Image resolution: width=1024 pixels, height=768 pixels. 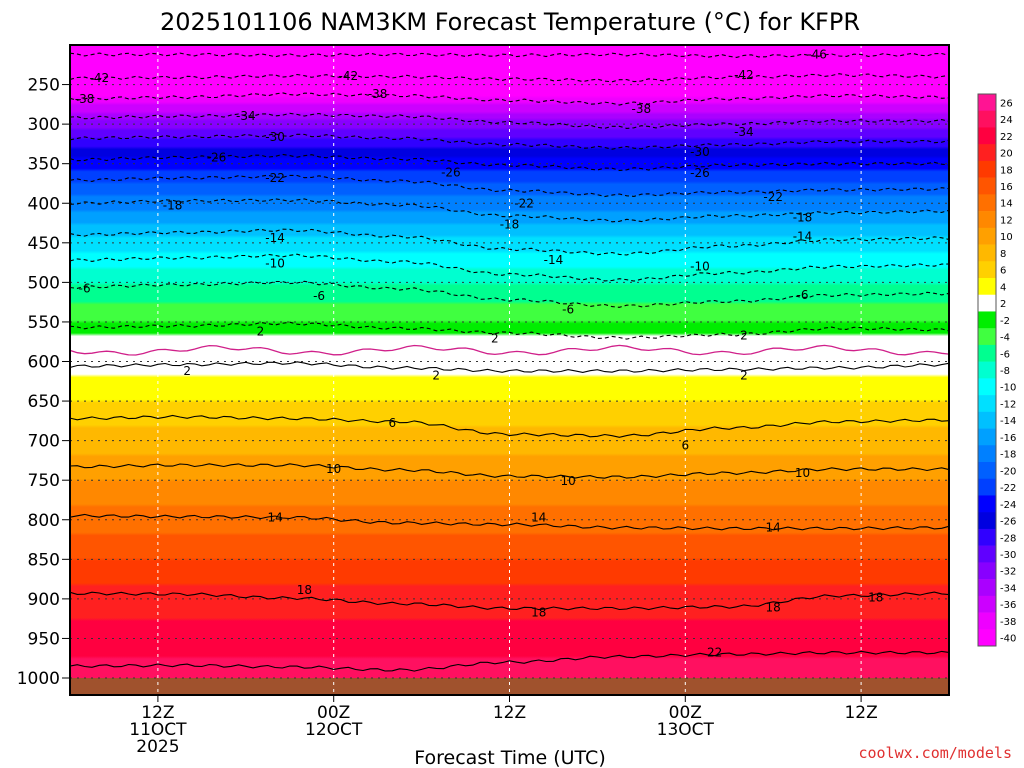 I want to click on y-tick-label: 800, so click(x=44, y=521).